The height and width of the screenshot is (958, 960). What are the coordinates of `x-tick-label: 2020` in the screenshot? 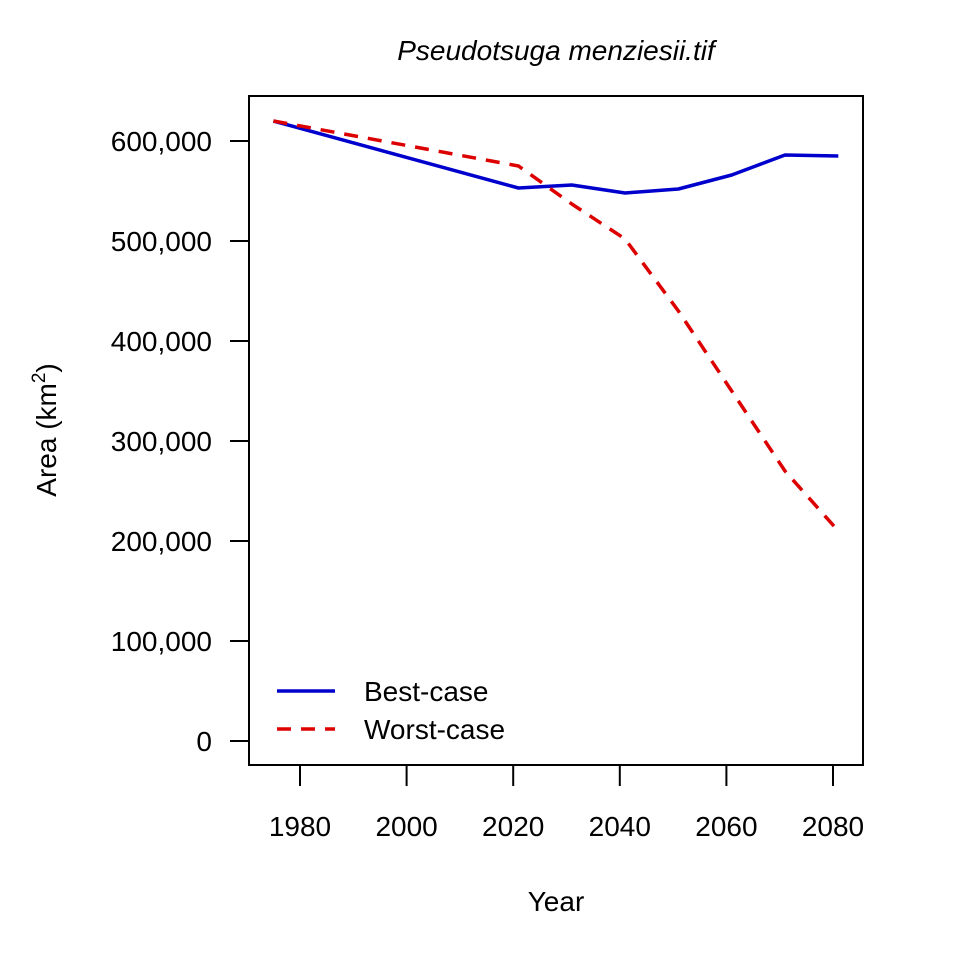 It's located at (513, 826).